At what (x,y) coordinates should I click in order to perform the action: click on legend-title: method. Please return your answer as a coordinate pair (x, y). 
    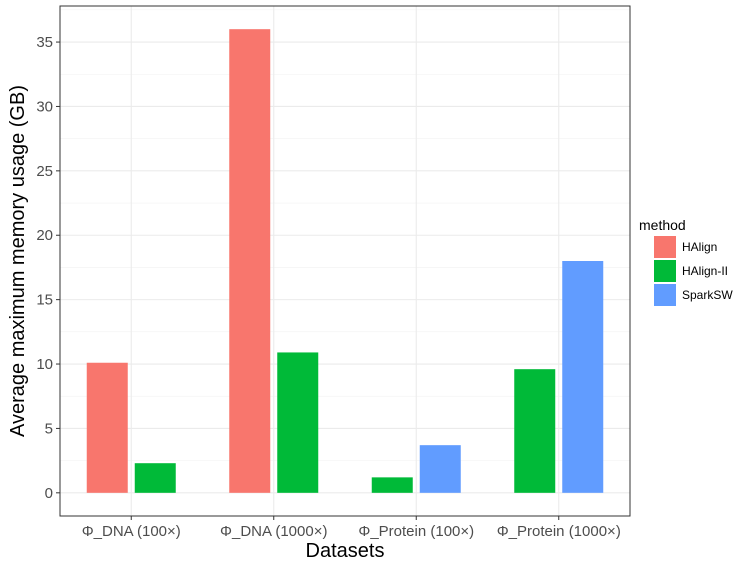
    Looking at the image, I should click on (662, 225).